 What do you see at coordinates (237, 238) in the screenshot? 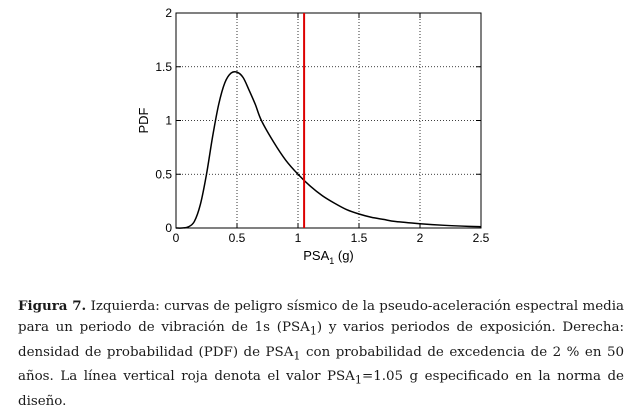
I see `x-tick-label: 0.5` at bounding box center [237, 238].